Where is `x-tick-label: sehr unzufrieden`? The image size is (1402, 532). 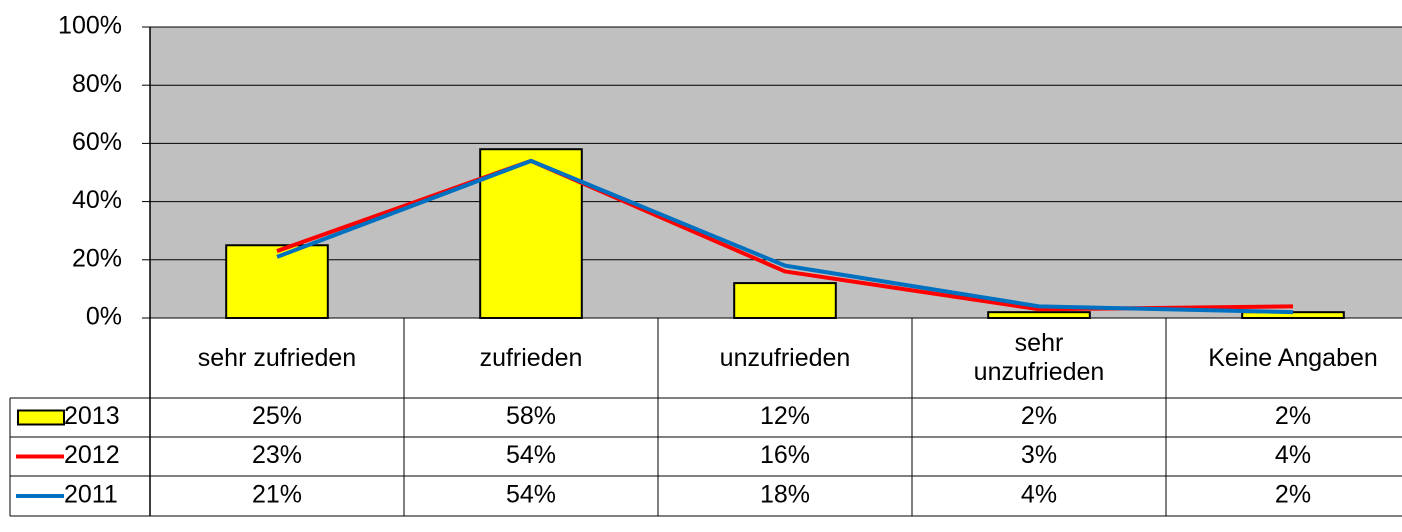
x-tick-label: sehr unzufrieden is located at coordinates (1039, 357).